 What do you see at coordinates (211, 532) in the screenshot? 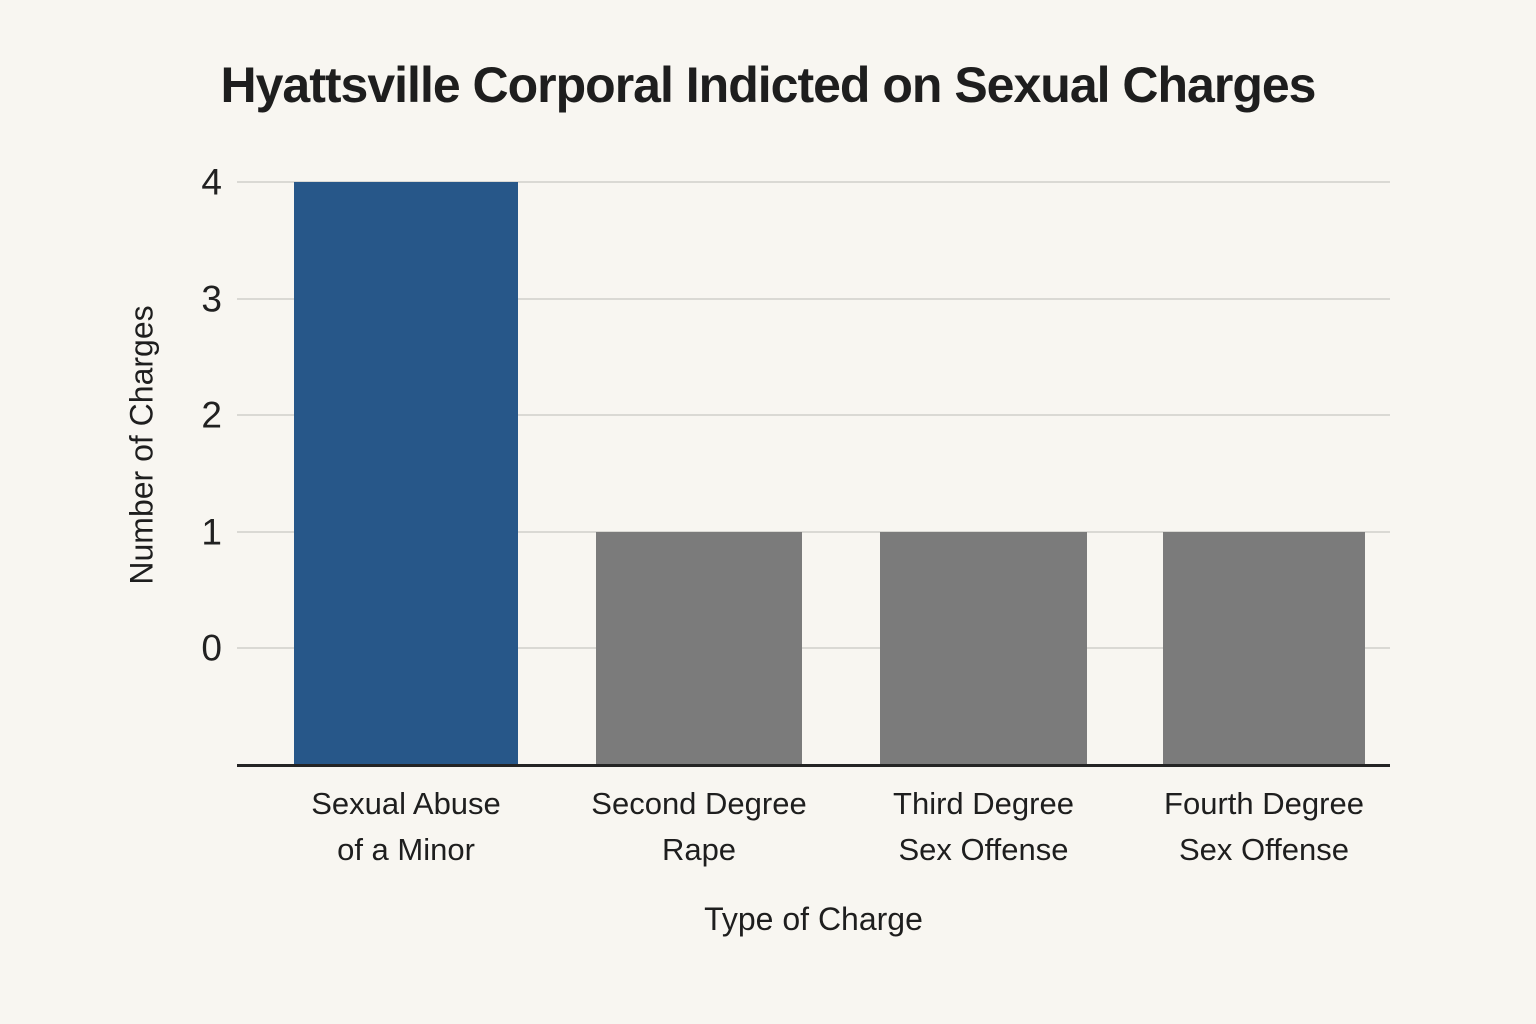
I see `y-tick-label-1: 1` at bounding box center [211, 532].